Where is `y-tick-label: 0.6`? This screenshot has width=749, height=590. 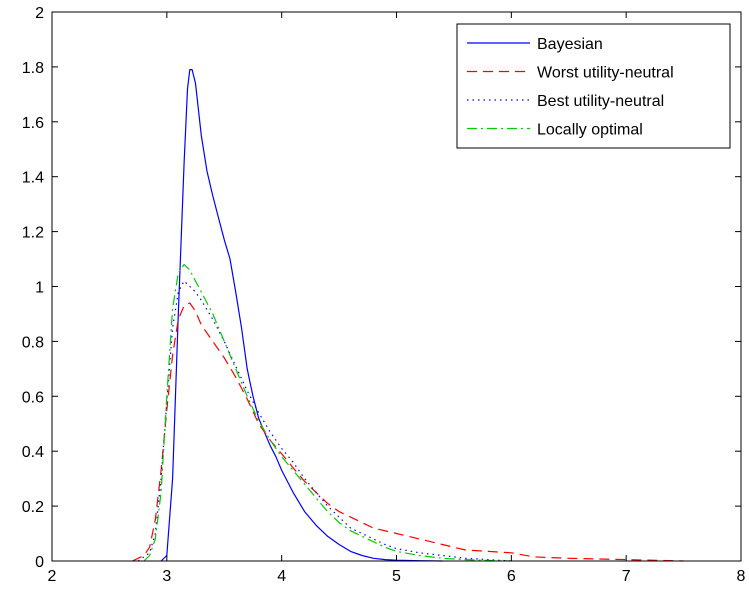 y-tick-label: 0.6 is located at coordinates (33, 397).